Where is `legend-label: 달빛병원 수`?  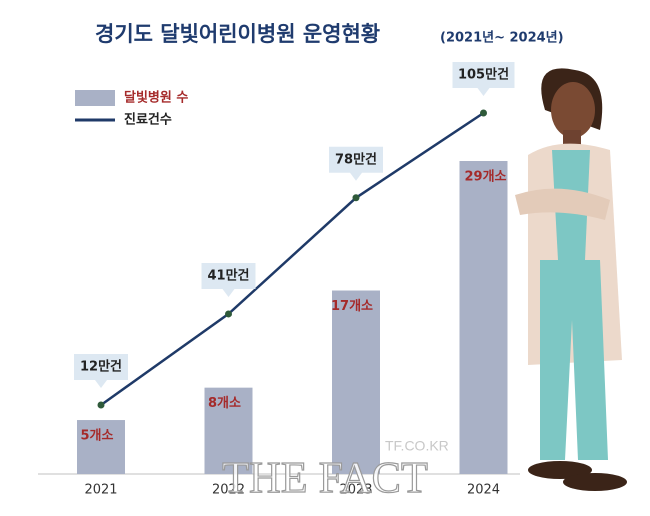
legend-label: 달빛병원 수 is located at coordinates (156, 98).